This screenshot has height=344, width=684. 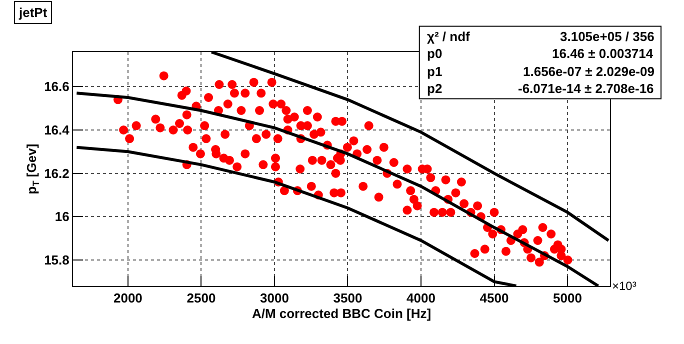 What do you see at coordinates (588, 71) in the screenshot?
I see `annotation: 1.656e-07 ± 2.029e-09` at bounding box center [588, 71].